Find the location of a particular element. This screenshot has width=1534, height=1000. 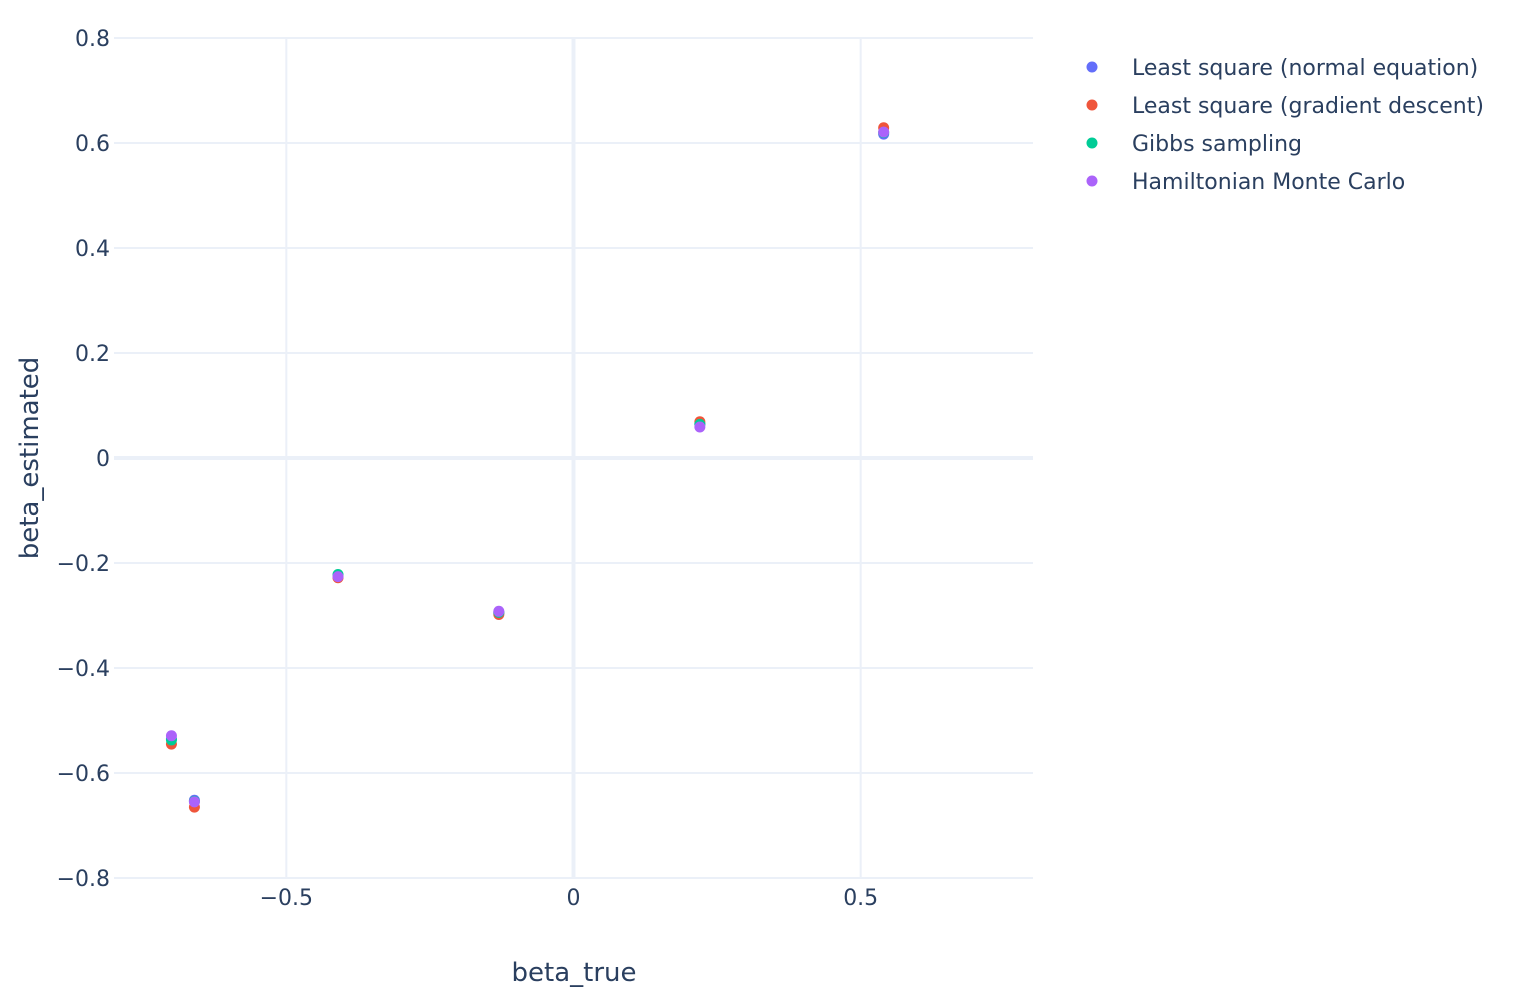

legend-item: Least square (gradient descent) is located at coordinates (1285, 106).